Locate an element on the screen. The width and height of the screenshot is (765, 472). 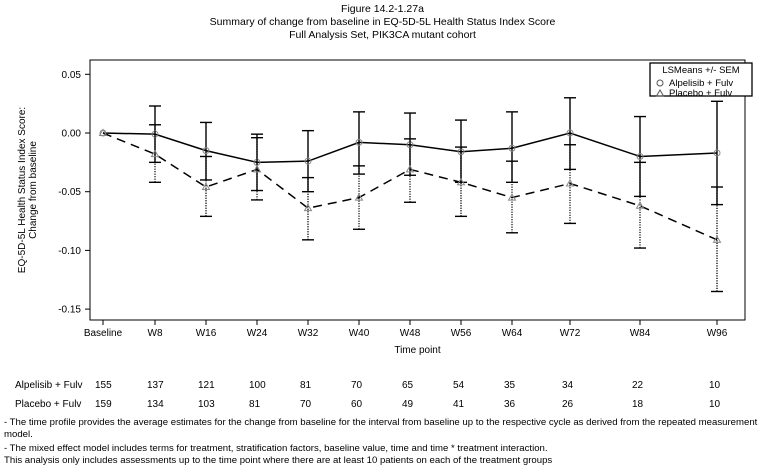
x-tick-label: W32 is located at coordinates (308, 333).